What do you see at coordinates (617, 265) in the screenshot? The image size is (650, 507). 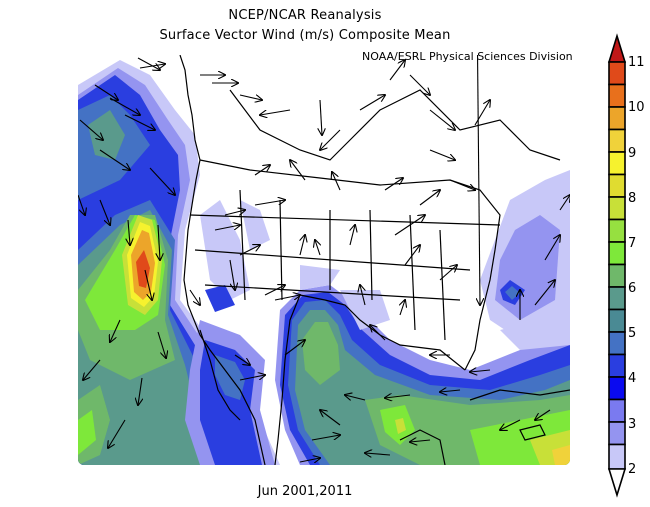 I see `colorbar-swatches` at bounding box center [617, 265].